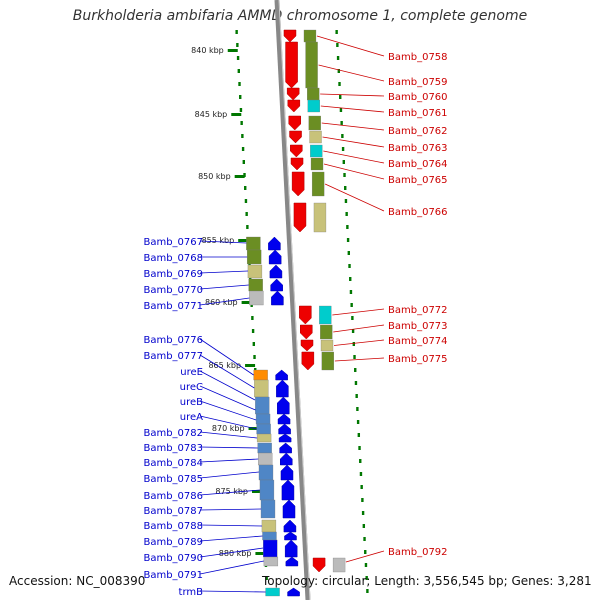 This screenshot has width=600, height=600. What do you see at coordinates (173, 242) in the screenshot?
I see `gene-label-left: Bamb_0767` at bounding box center [173, 242].